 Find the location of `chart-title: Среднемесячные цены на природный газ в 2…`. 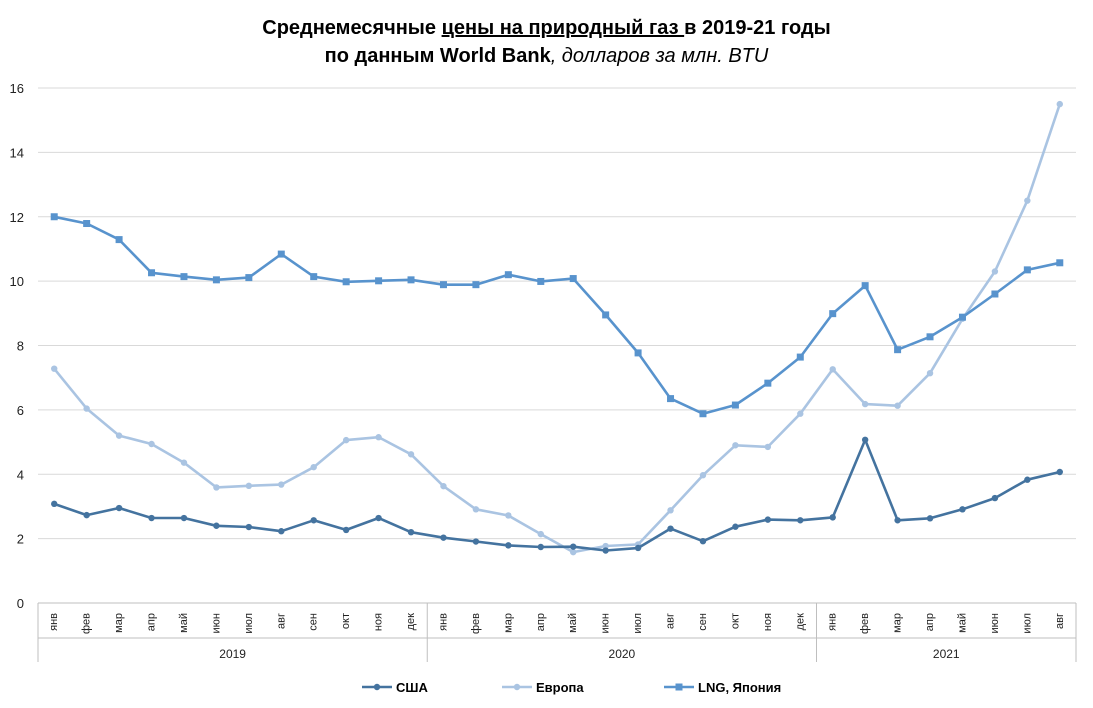

chart-title: Среднемесячные цены на природный газ в 2… is located at coordinates (546, 42).